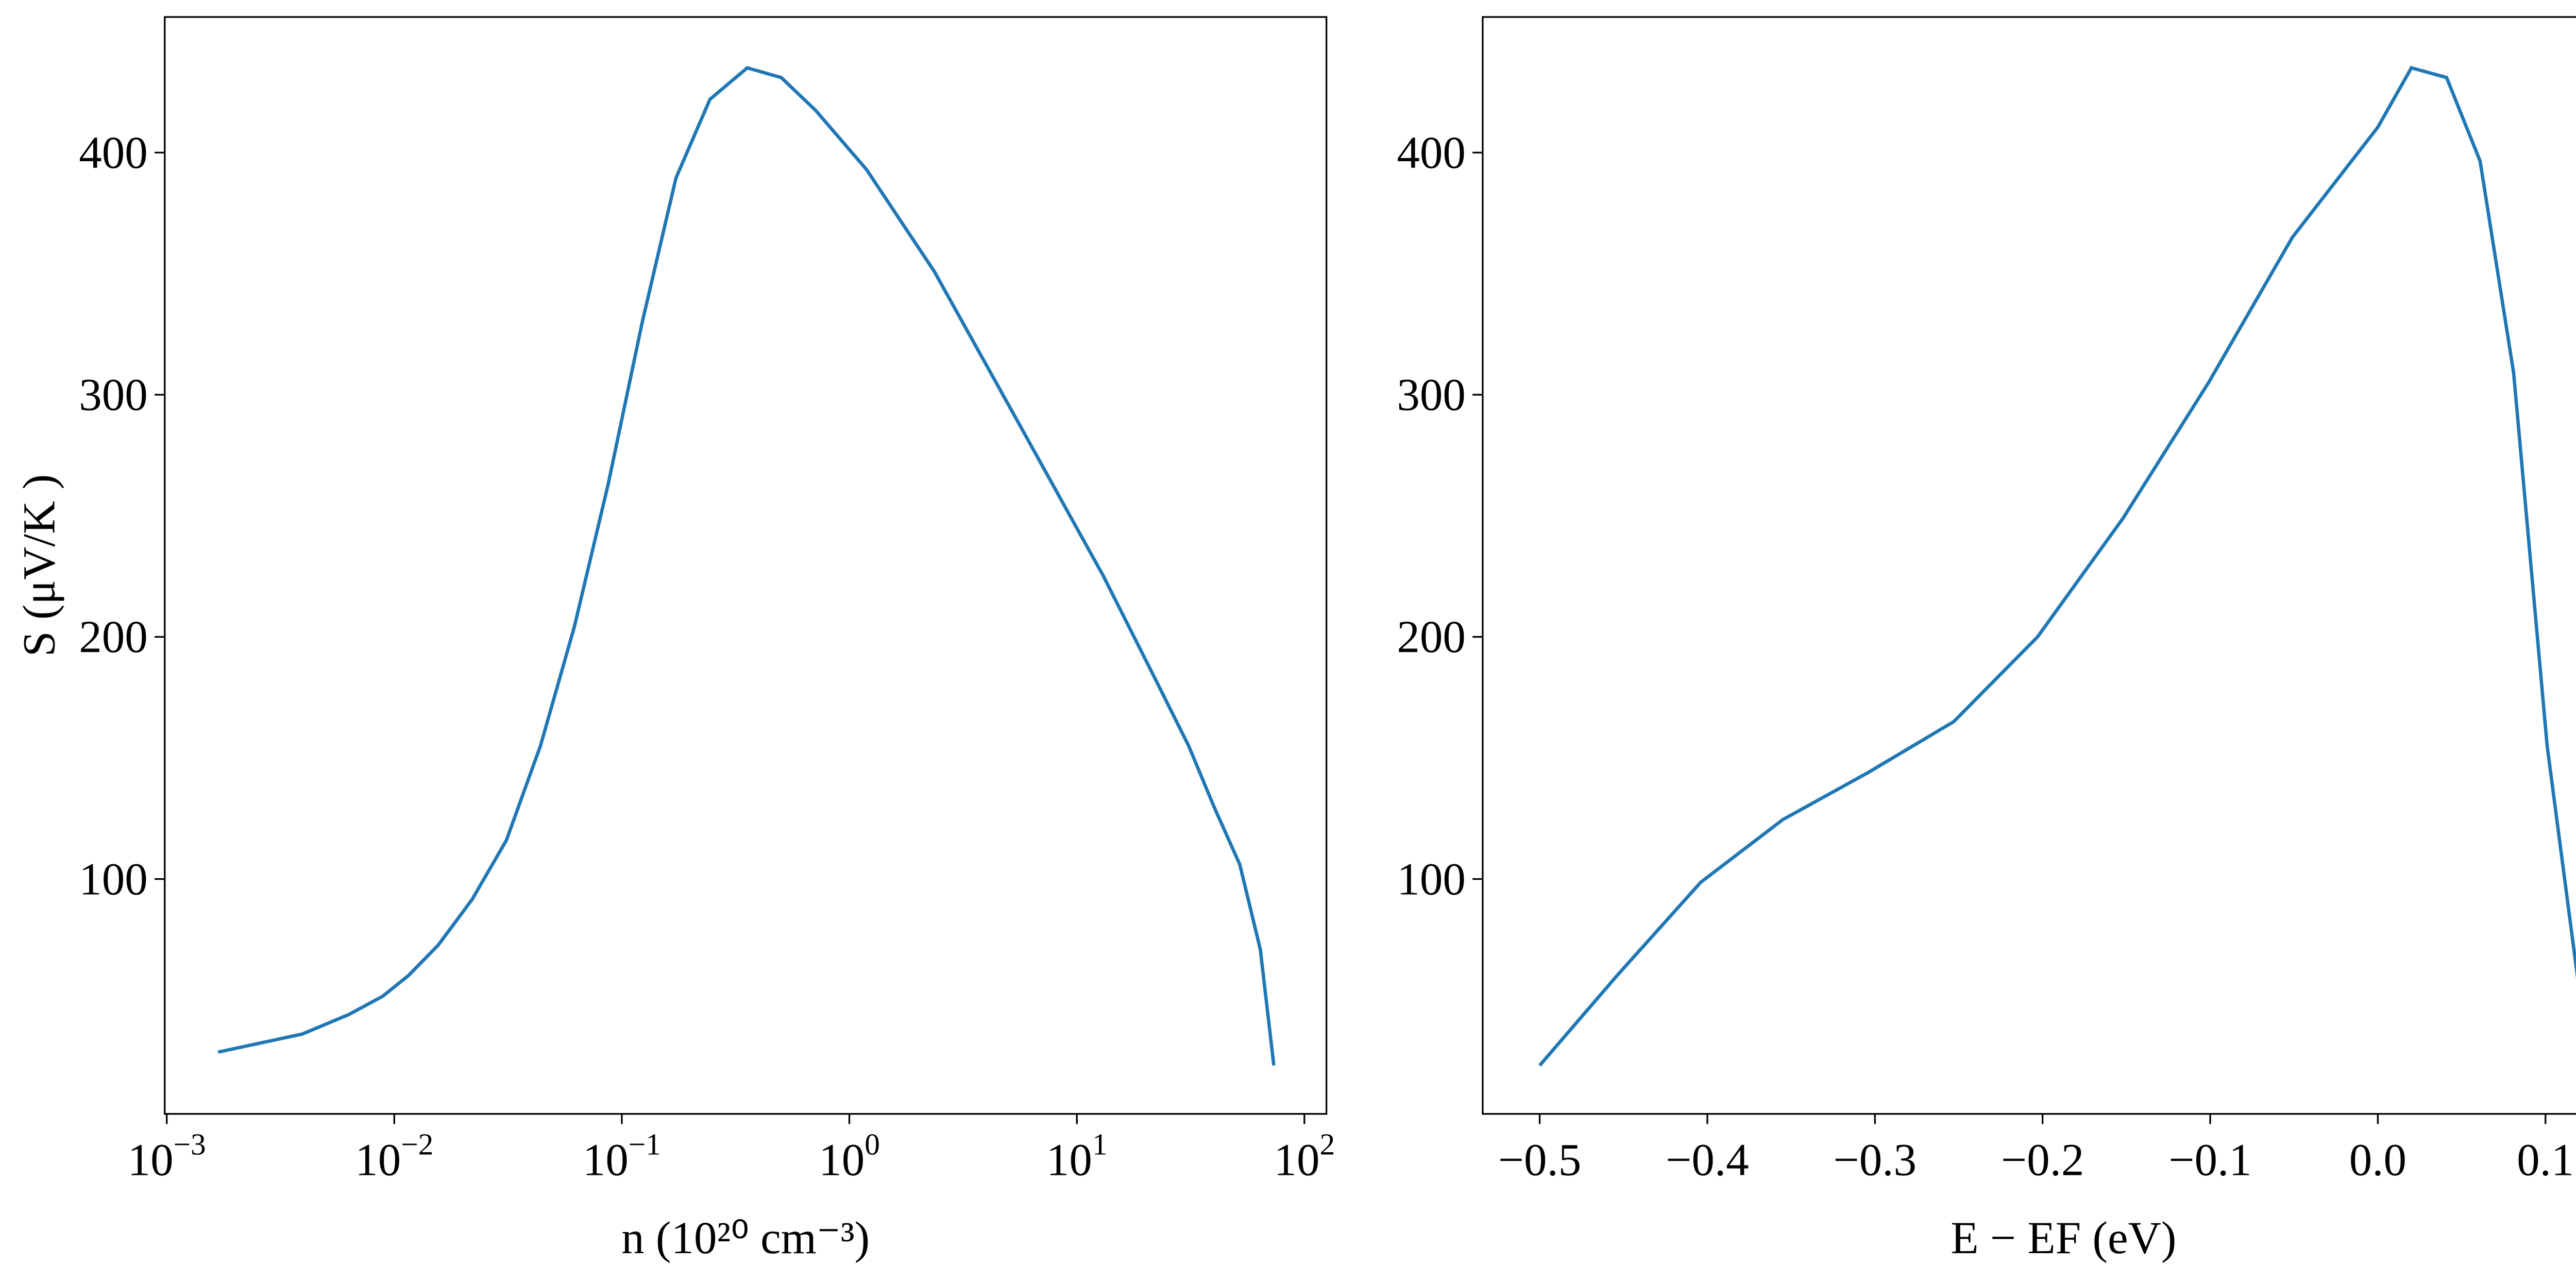 This screenshot has width=2576, height=1282. I want to click on x-tick-label: 0.0, so click(2377, 1160).